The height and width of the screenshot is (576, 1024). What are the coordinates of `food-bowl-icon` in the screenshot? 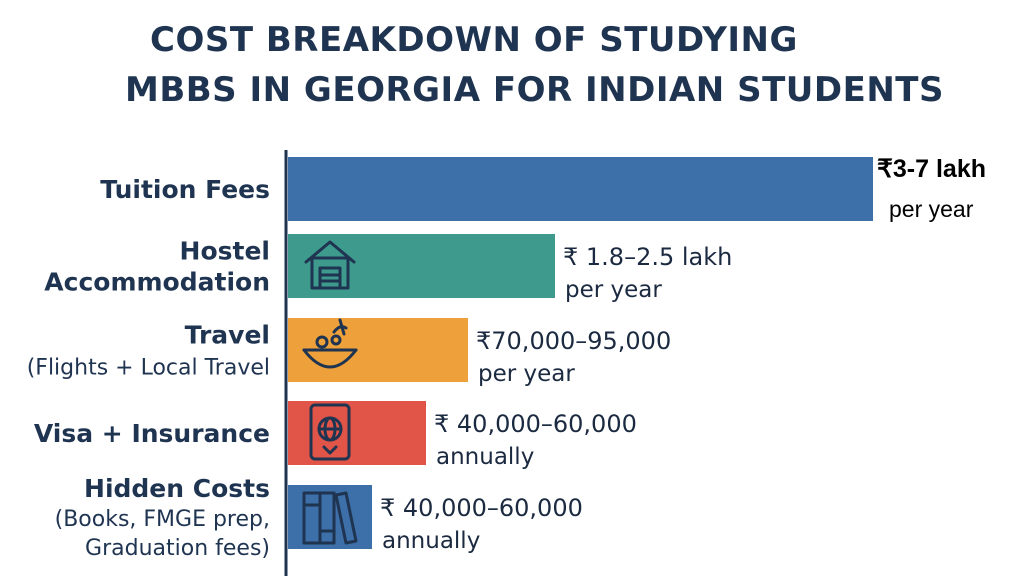 It's located at (330, 343).